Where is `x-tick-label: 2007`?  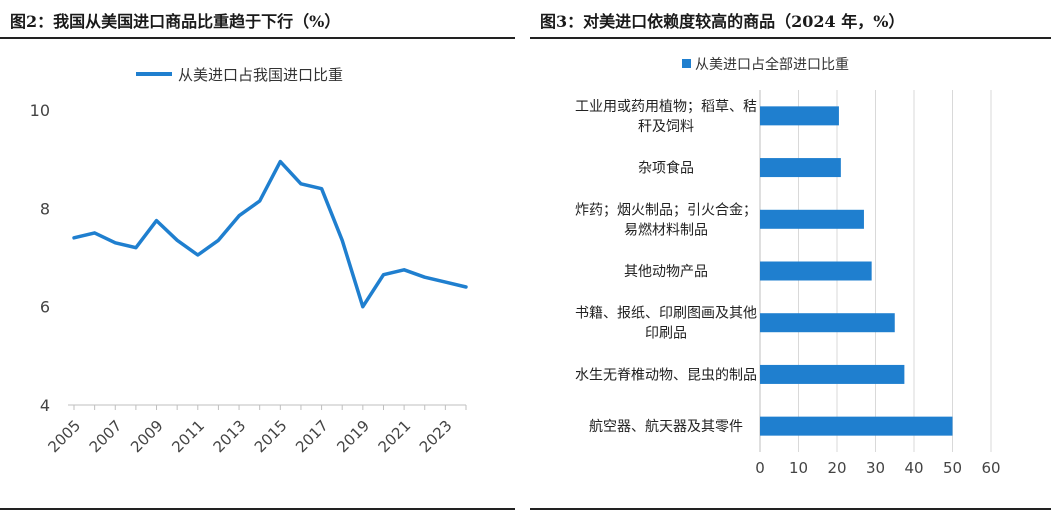 x-tick-label: 2007 is located at coordinates (106, 437).